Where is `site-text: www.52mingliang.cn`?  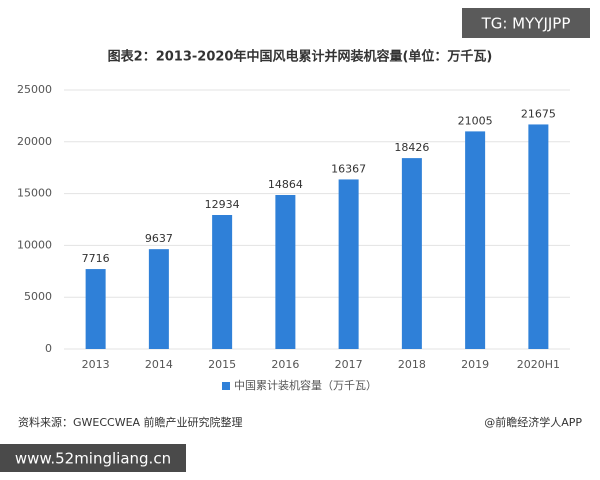
site-text: www.52mingliang.cn is located at coordinates (93, 459).